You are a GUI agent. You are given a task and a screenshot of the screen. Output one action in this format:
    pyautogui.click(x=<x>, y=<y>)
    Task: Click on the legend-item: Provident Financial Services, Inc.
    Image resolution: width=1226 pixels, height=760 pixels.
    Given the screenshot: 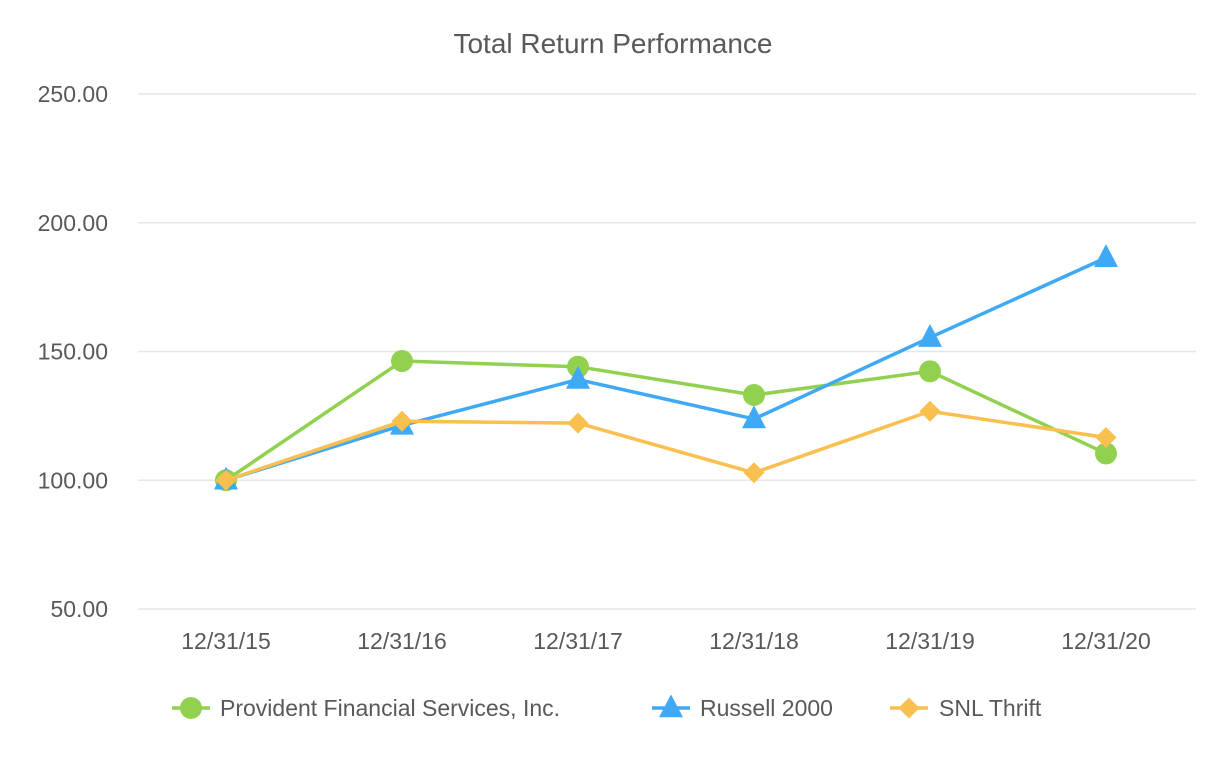 What is the action you would take?
    pyautogui.click(x=366, y=708)
    